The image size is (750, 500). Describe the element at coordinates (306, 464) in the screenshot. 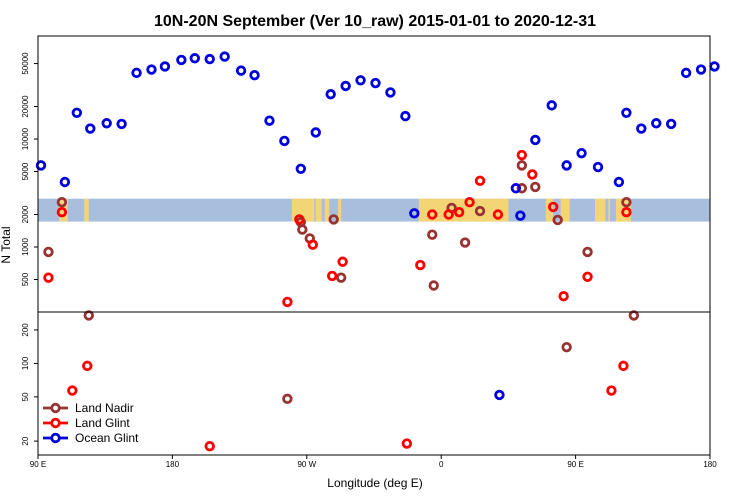

I see `x-tick-label: 90 W` at that location.